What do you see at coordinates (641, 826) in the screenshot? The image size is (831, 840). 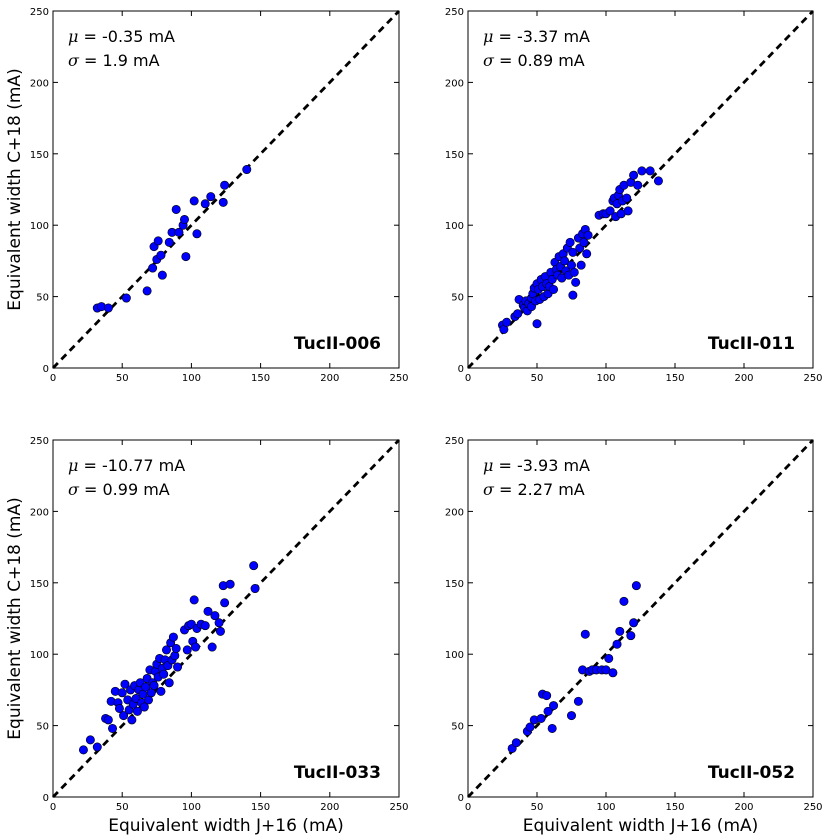 I see `x-axis-label: Equivalent width J+16 (mA)` at bounding box center [641, 826].